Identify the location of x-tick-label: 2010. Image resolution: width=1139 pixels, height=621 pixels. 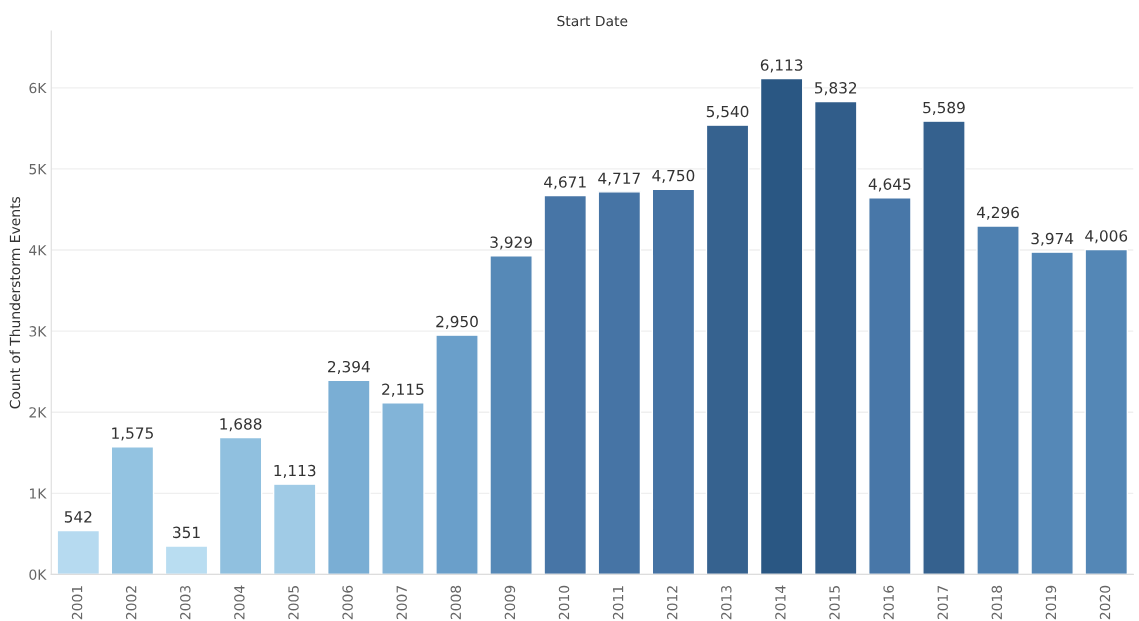
(564, 602).